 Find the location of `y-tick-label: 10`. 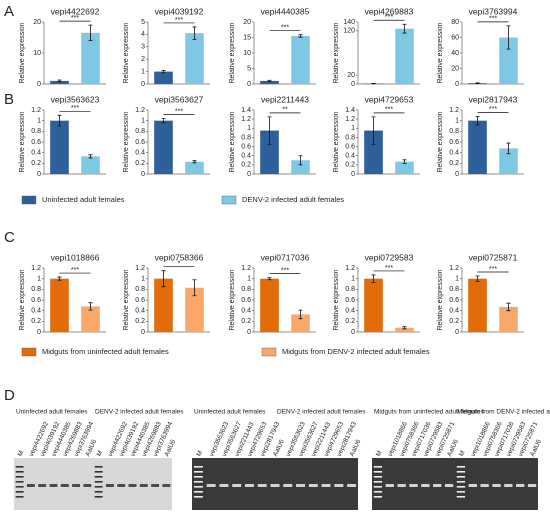

y-tick-label: 10 is located at coordinates (37, 53).